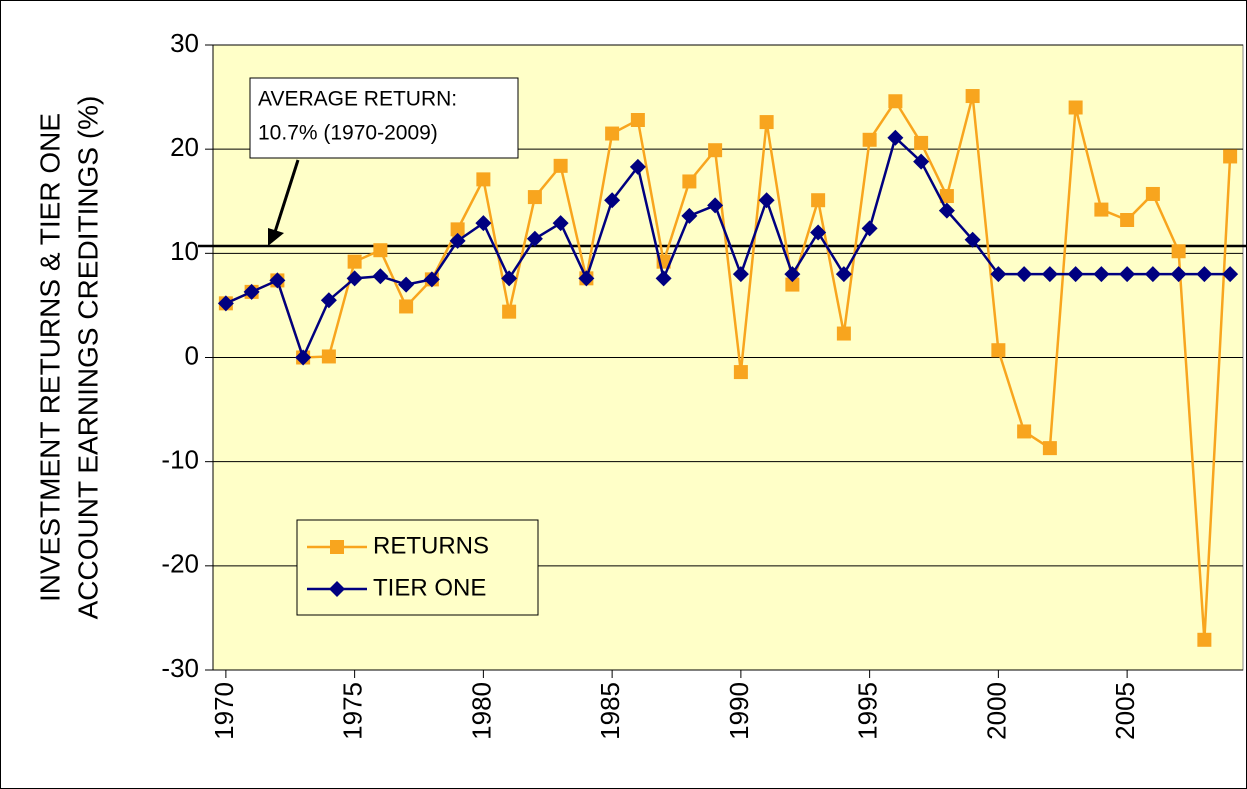  I want to click on y-tick-label: 10, so click(184, 251).